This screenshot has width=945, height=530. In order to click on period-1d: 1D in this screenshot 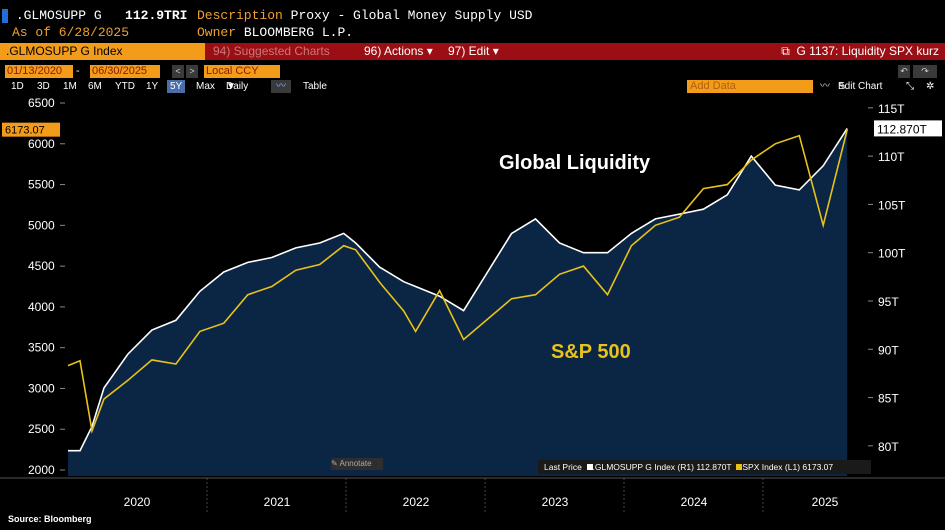, I will do `click(17, 86)`.